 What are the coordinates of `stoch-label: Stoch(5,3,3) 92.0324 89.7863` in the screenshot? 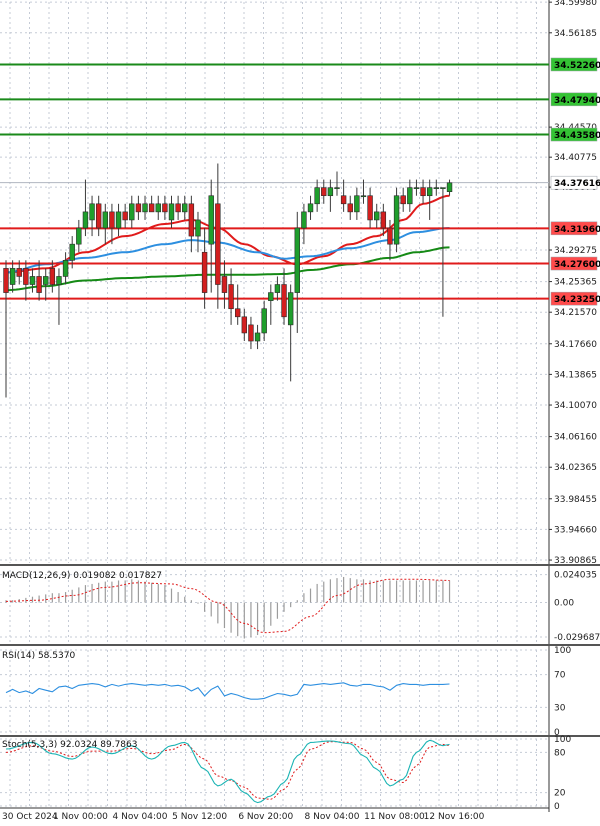 It's located at (69, 745).